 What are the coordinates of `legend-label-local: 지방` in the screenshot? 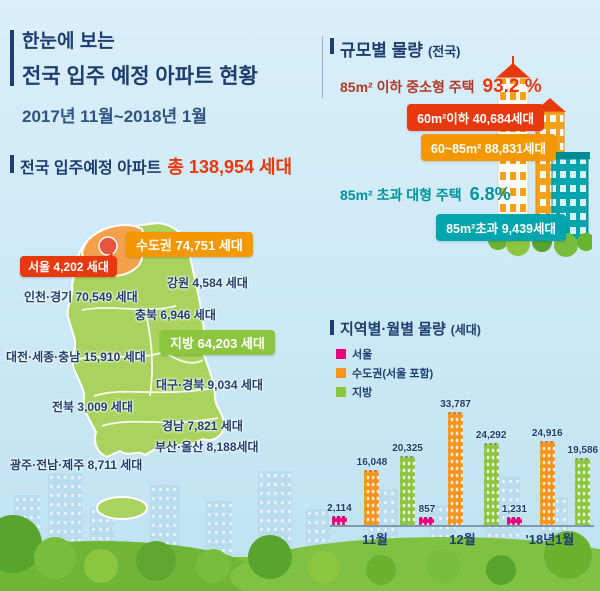 It's located at (362, 393).